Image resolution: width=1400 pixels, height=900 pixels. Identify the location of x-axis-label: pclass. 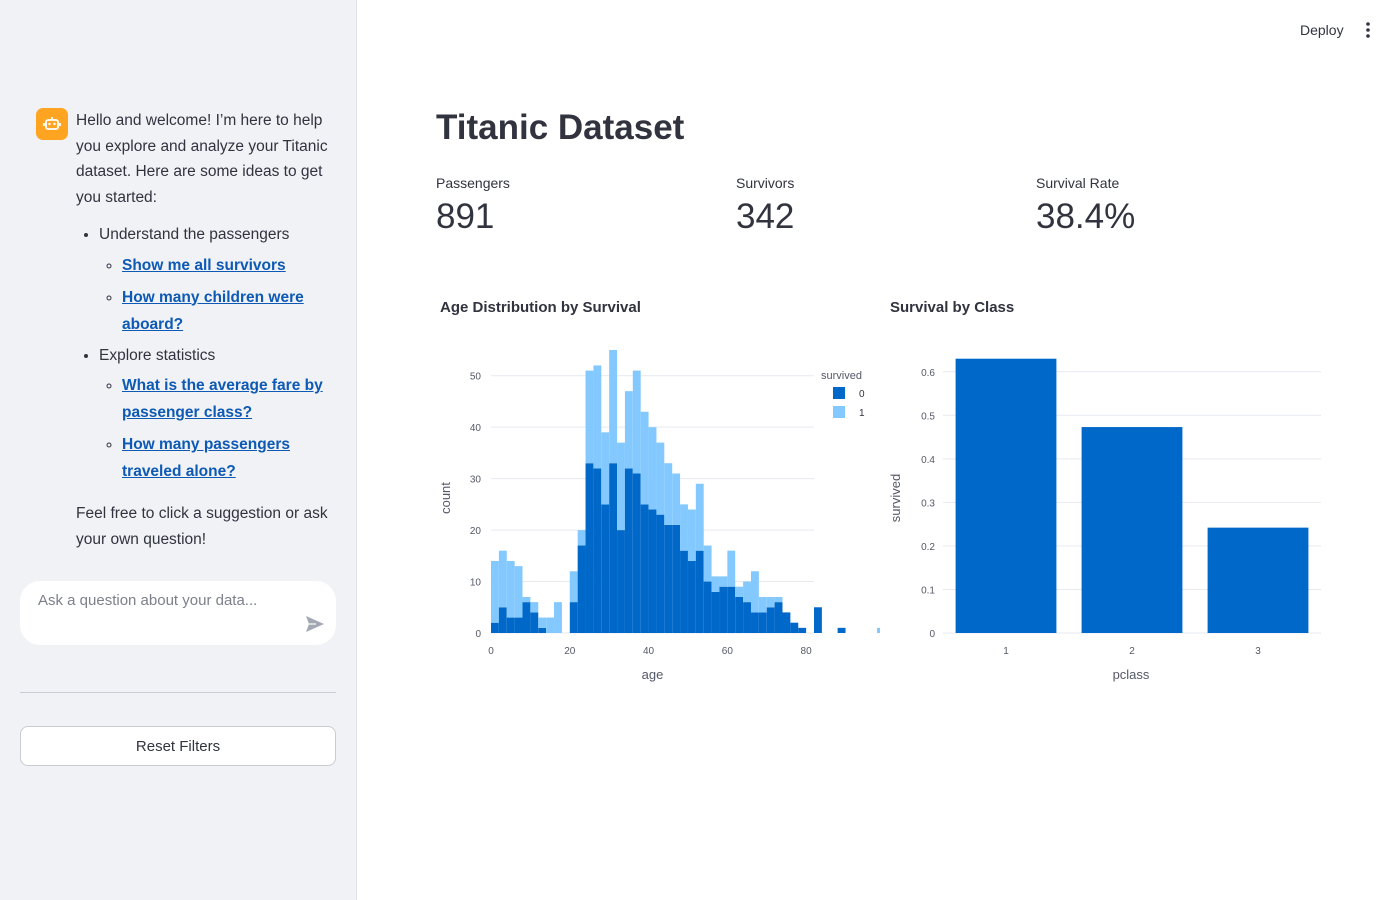
(1131, 674).